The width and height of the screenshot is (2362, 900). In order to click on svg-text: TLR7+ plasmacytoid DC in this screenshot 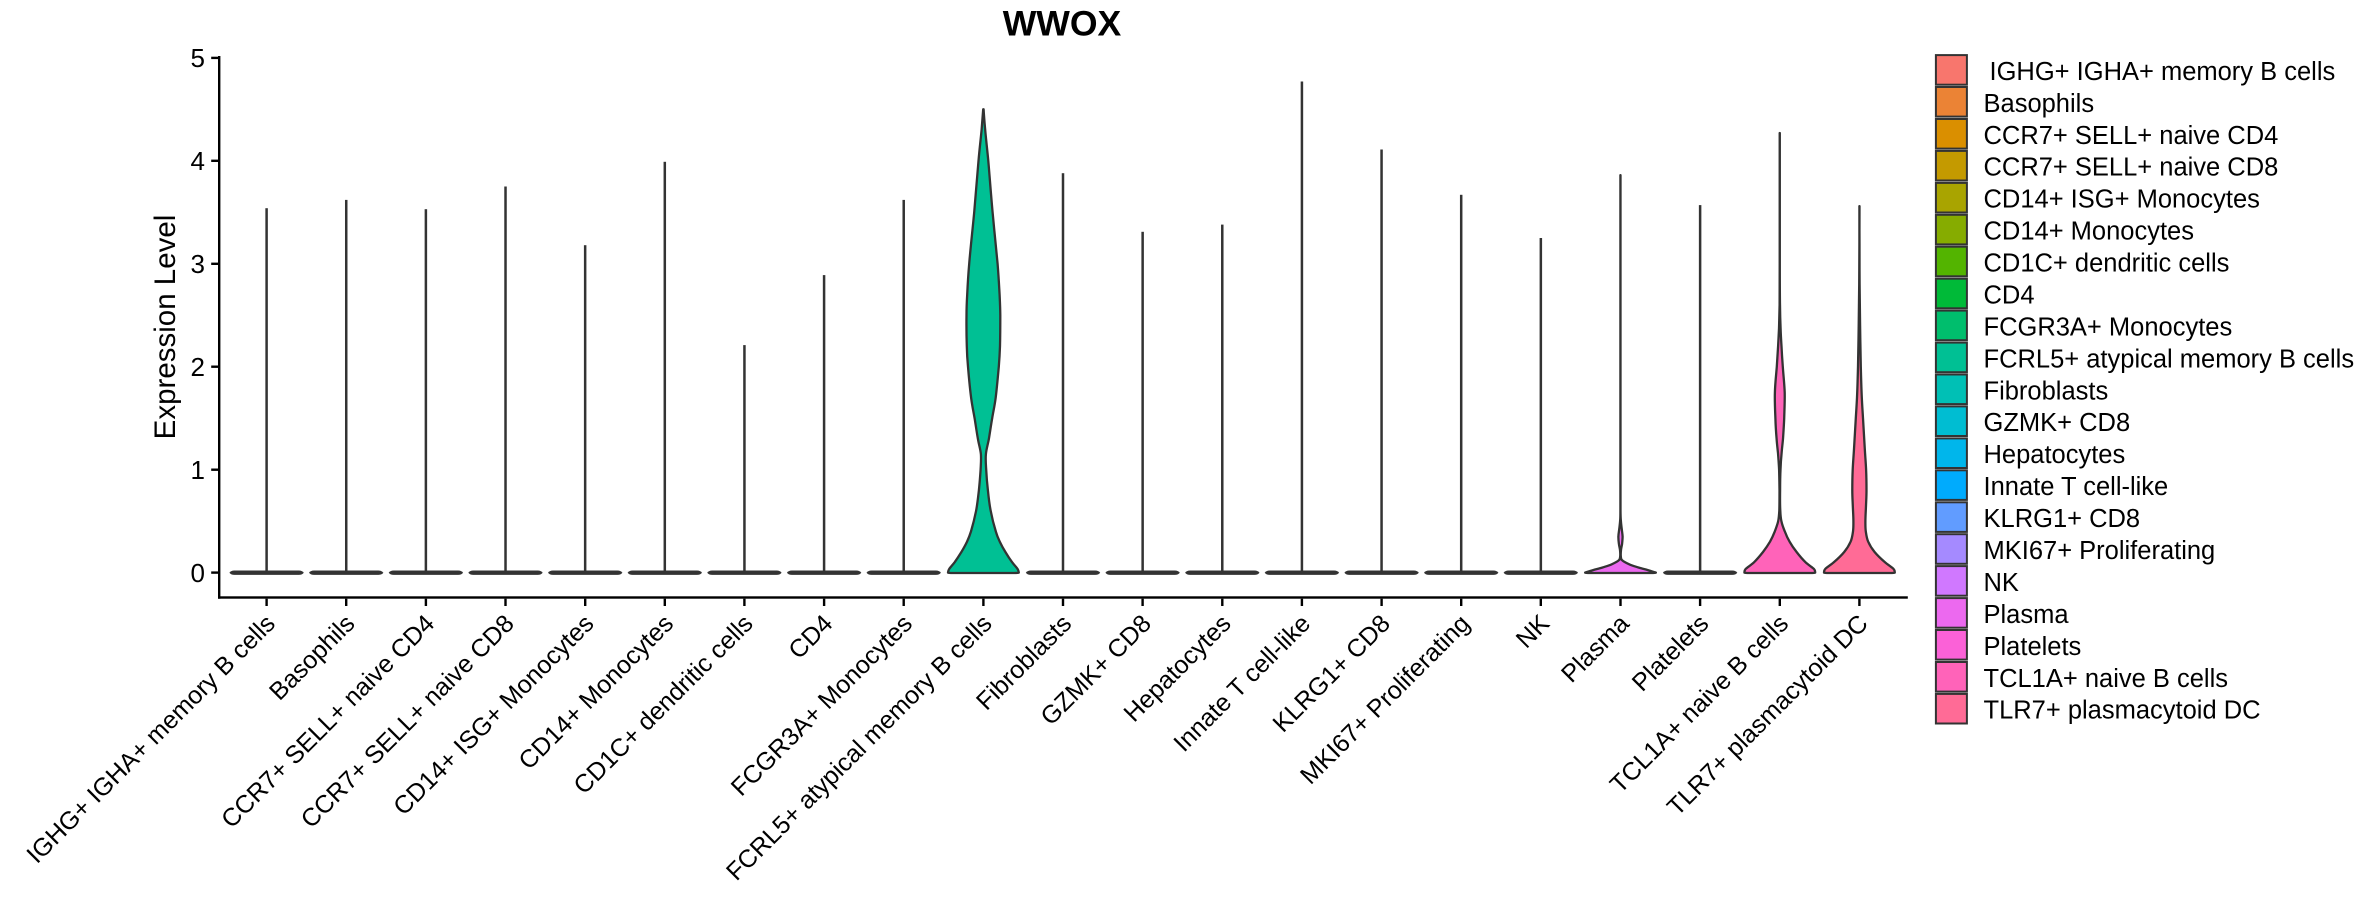, I will do `click(2122, 711)`.